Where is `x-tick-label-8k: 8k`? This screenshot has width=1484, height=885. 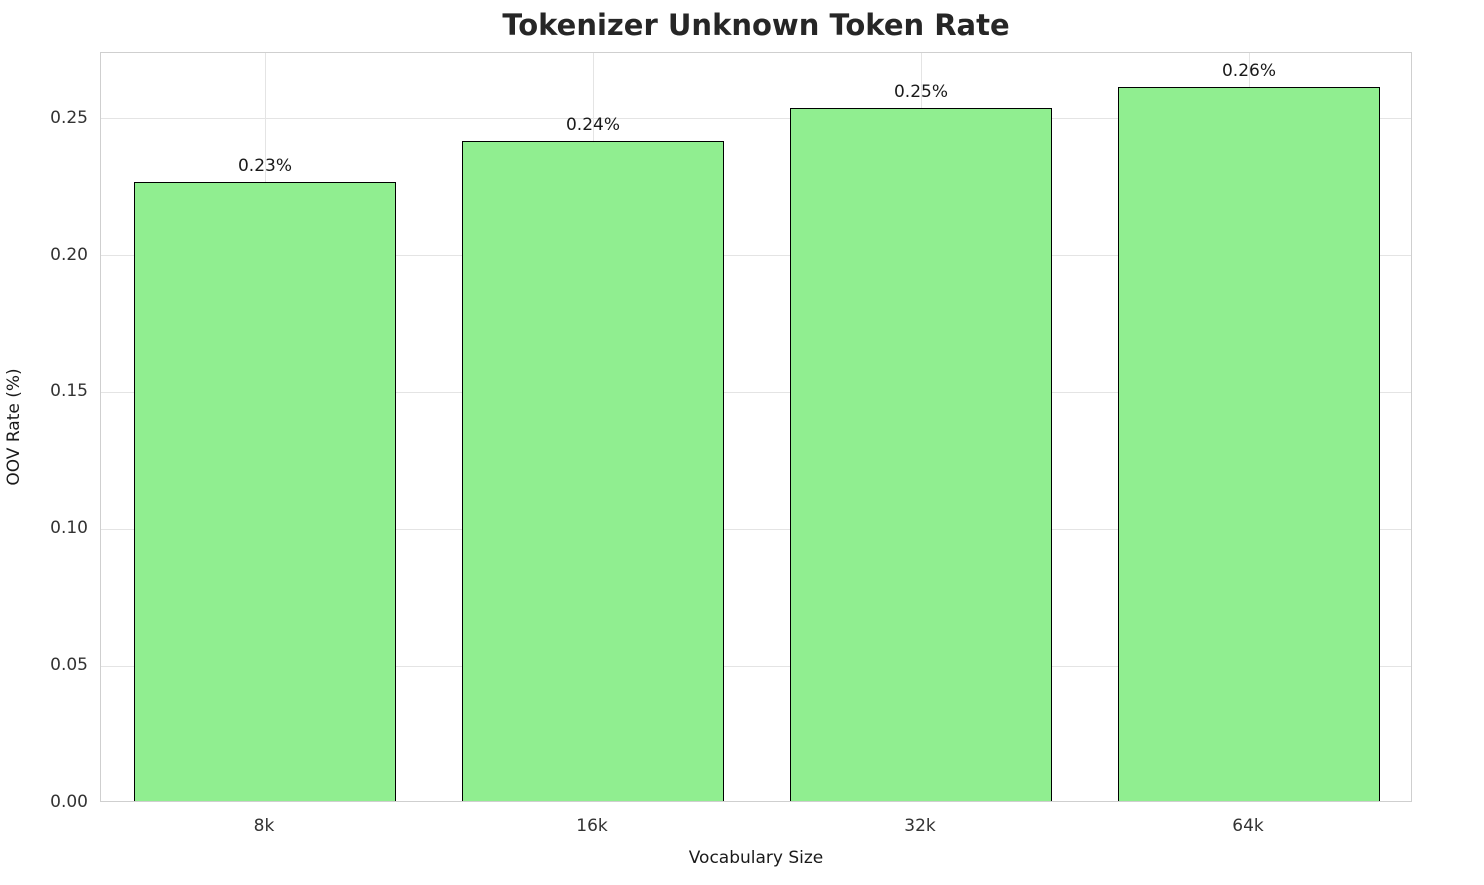 x-tick-label-8k: 8k is located at coordinates (264, 826).